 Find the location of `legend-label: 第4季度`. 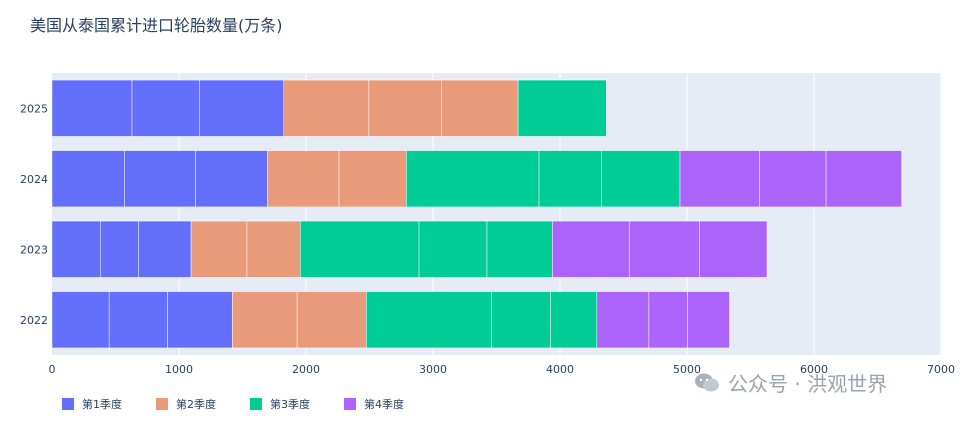

legend-label: 第4季度 is located at coordinates (384, 404).